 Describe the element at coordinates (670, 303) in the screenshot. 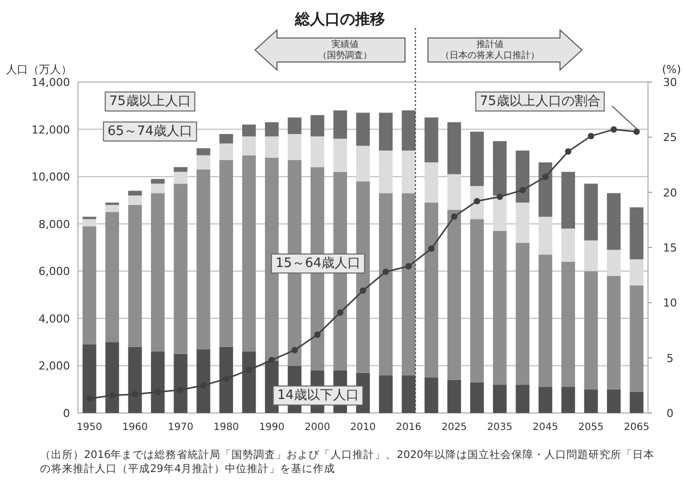

I see `y2-tick-label: 10` at that location.